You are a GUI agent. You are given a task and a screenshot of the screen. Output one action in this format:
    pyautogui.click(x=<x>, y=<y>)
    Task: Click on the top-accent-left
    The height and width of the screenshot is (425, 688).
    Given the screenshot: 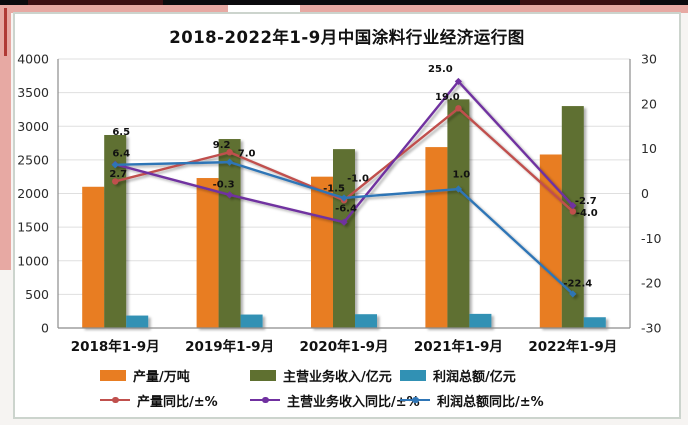 What is the action you would take?
    pyautogui.click(x=95, y=2)
    